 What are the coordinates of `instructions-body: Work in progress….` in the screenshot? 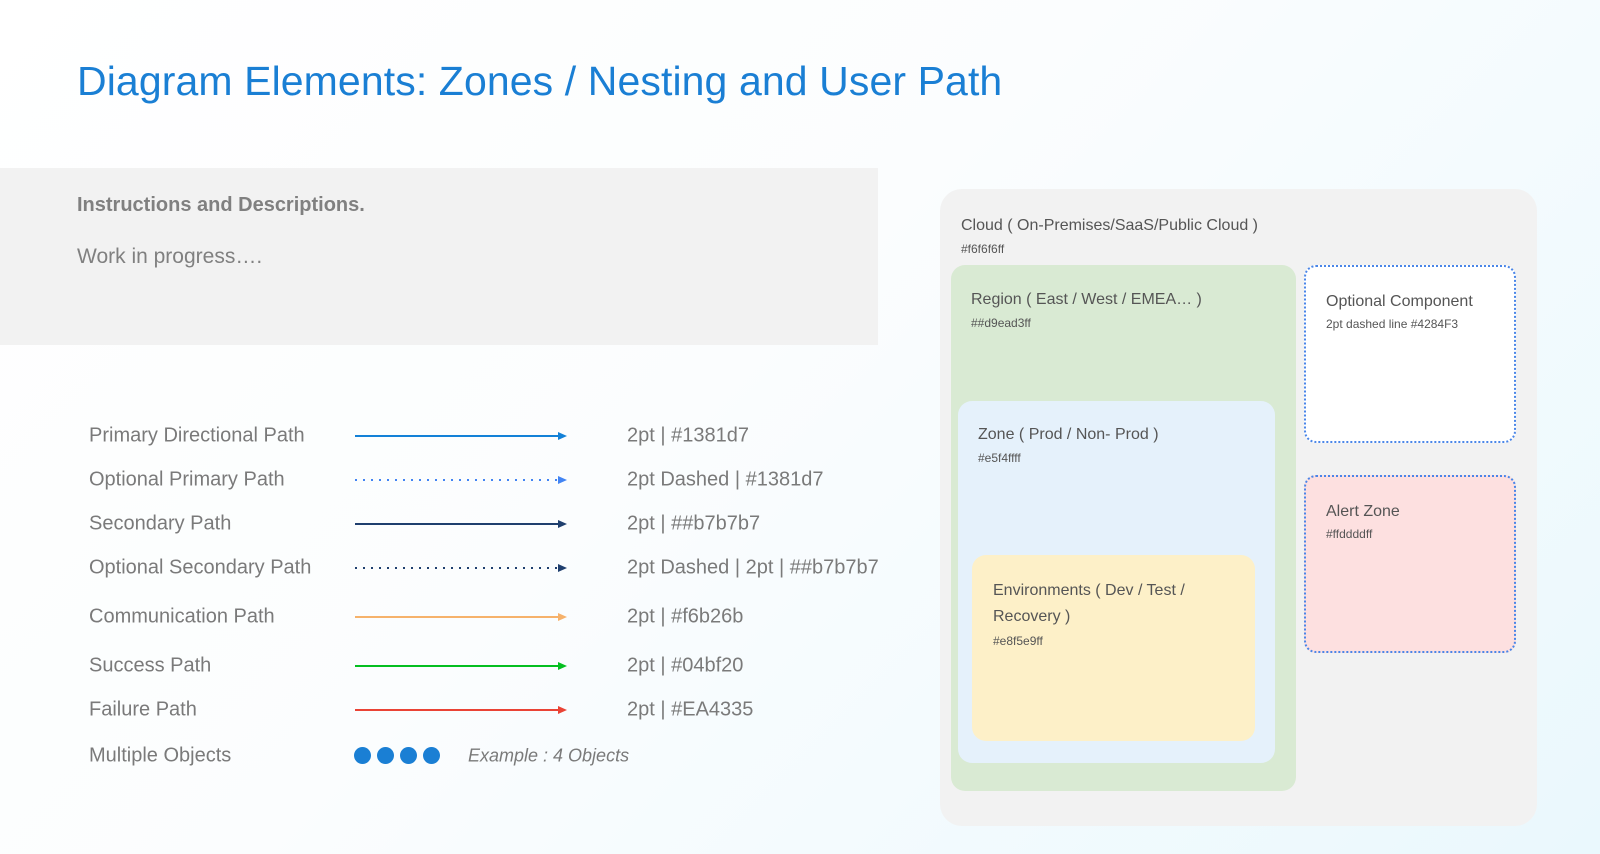 It's located at (170, 256).